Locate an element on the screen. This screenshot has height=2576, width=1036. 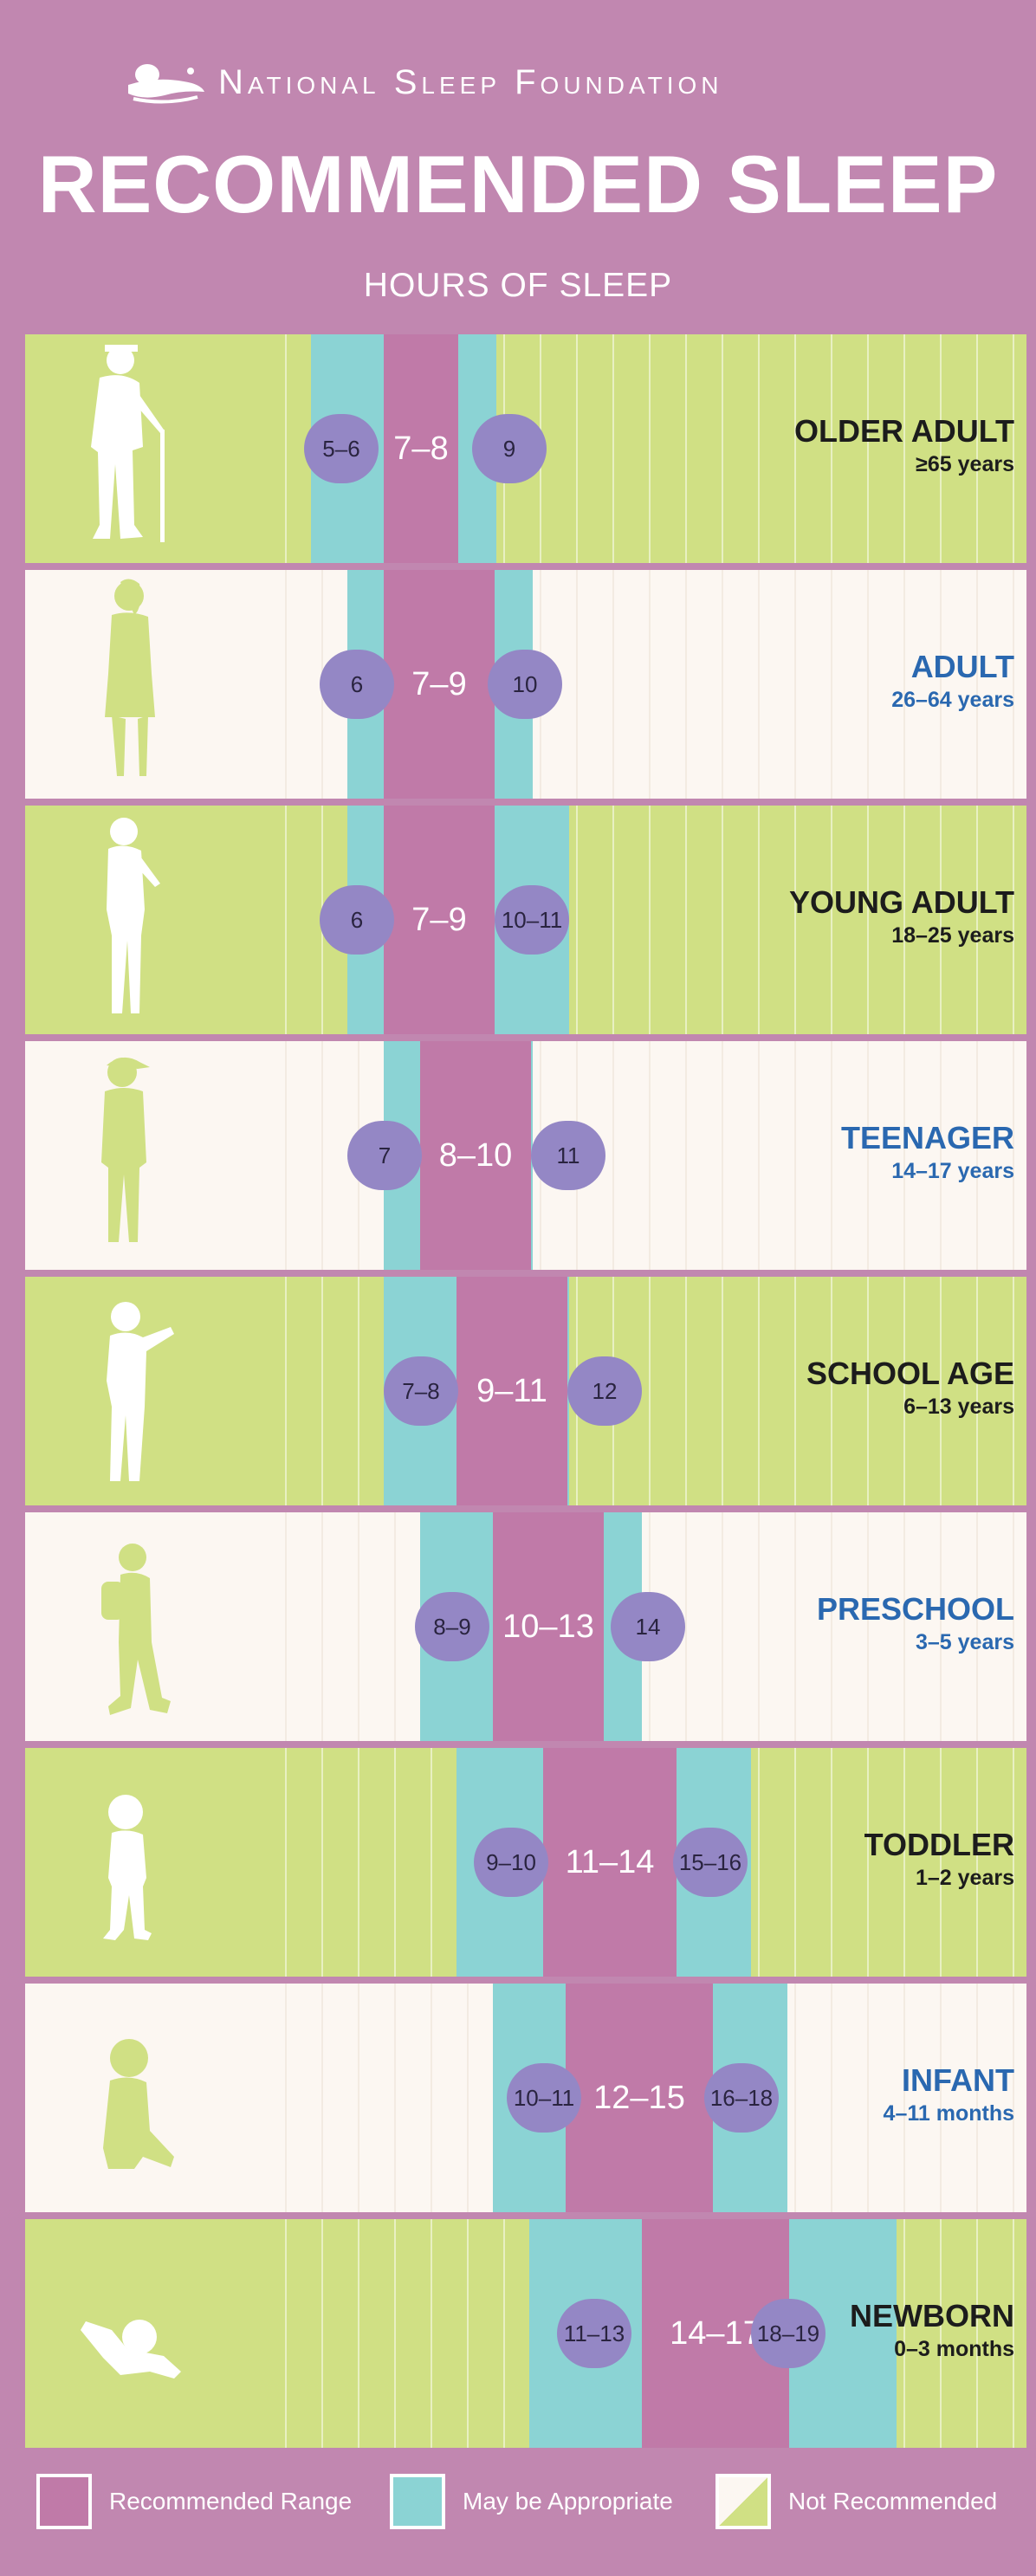
age-group-range: 6–13 years is located at coordinates (958, 1407).